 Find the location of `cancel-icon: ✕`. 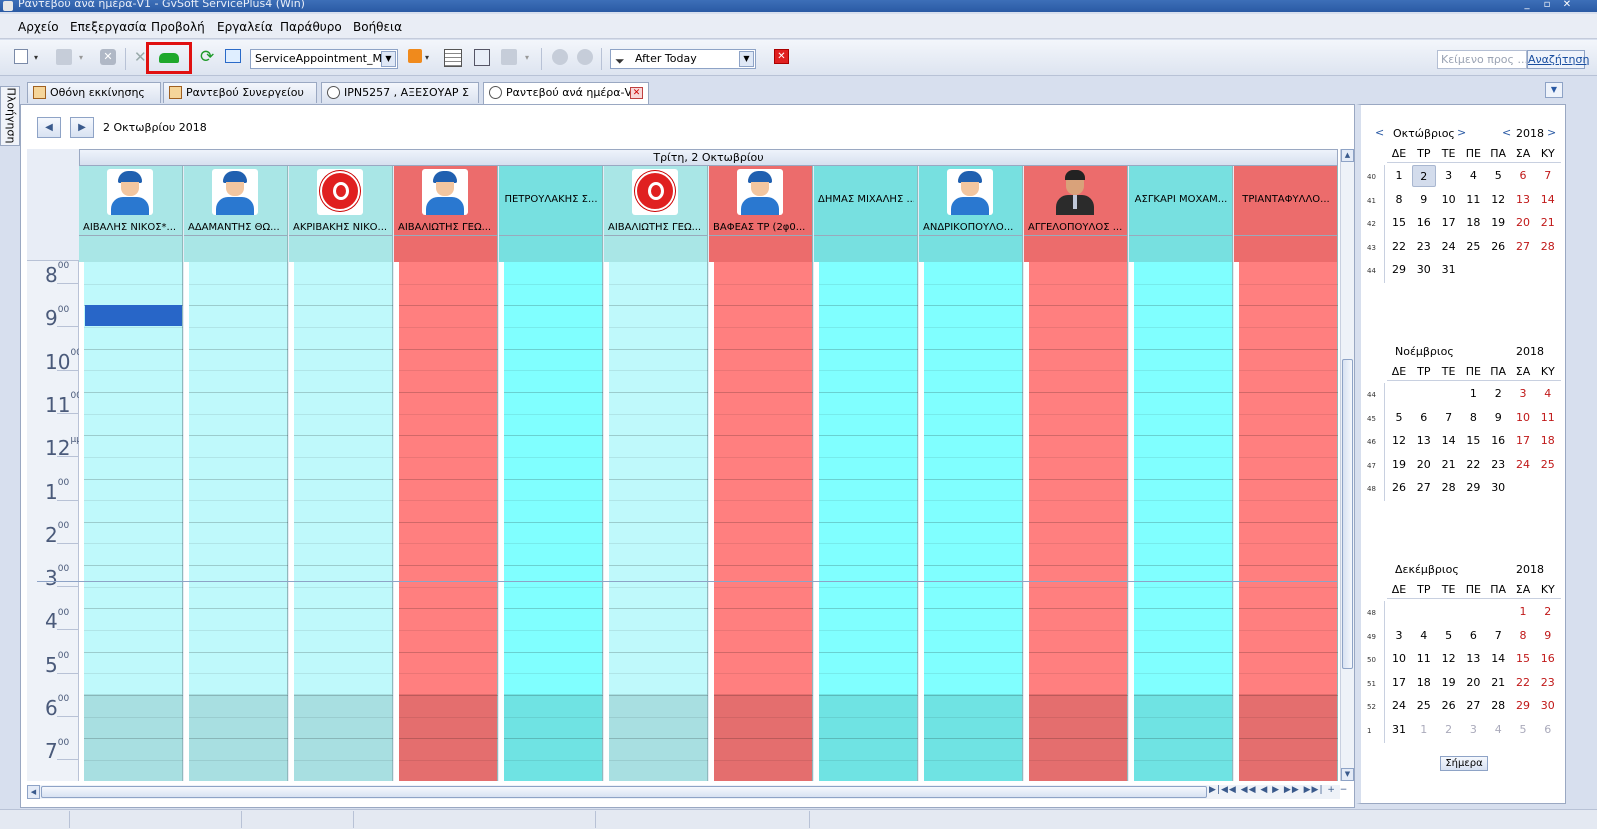

cancel-icon: ✕ is located at coordinates (140, 57).